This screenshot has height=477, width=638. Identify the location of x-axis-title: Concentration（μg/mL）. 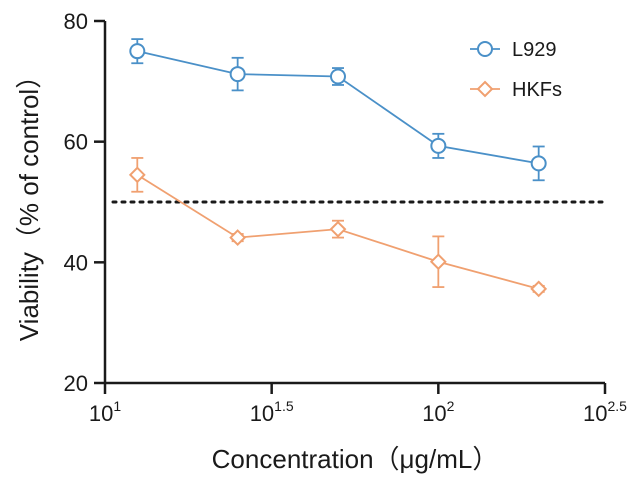
(355, 459).